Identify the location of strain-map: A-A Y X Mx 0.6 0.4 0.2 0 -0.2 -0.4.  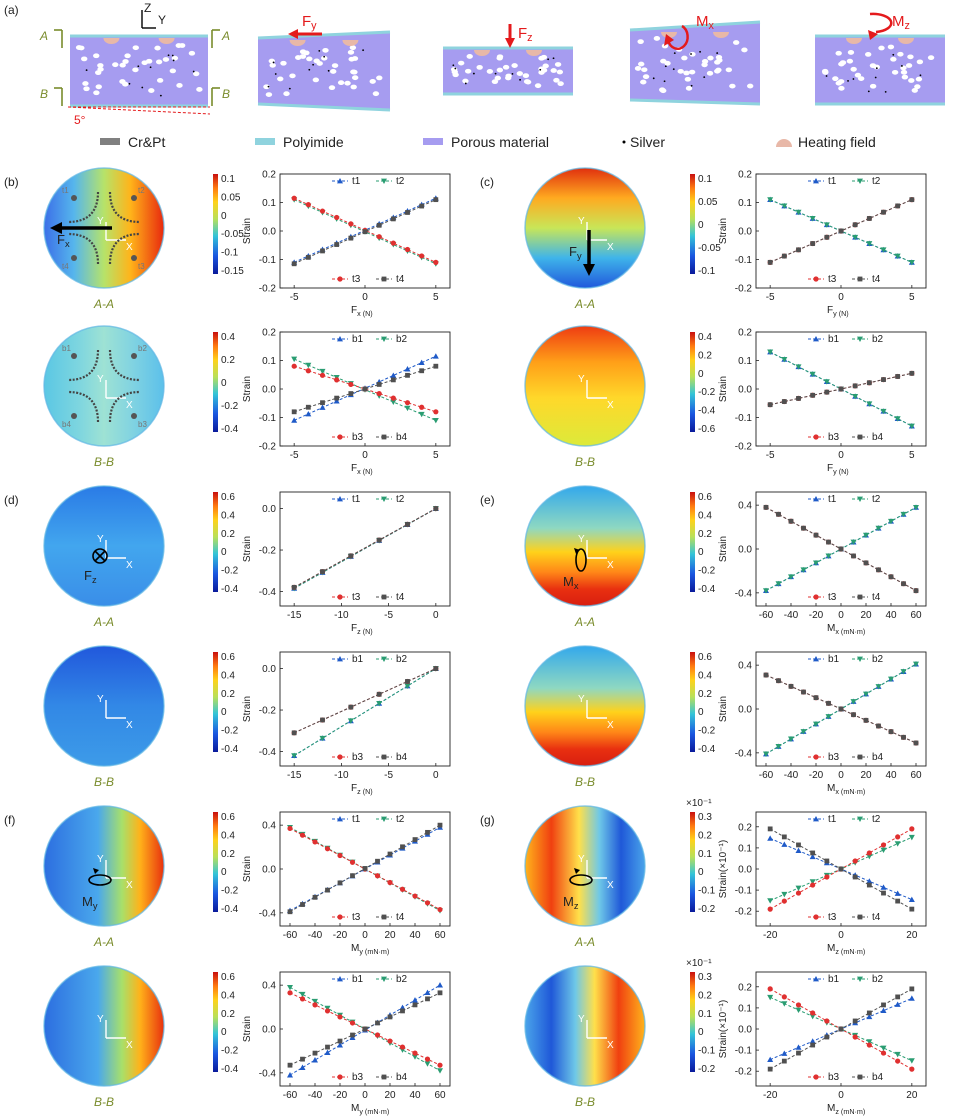
(620, 557).